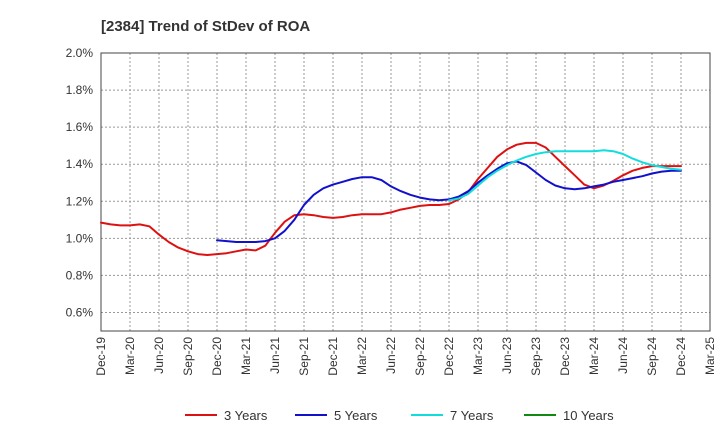 The image size is (720, 440). I want to click on legend-label: 5 Years, so click(356, 415).